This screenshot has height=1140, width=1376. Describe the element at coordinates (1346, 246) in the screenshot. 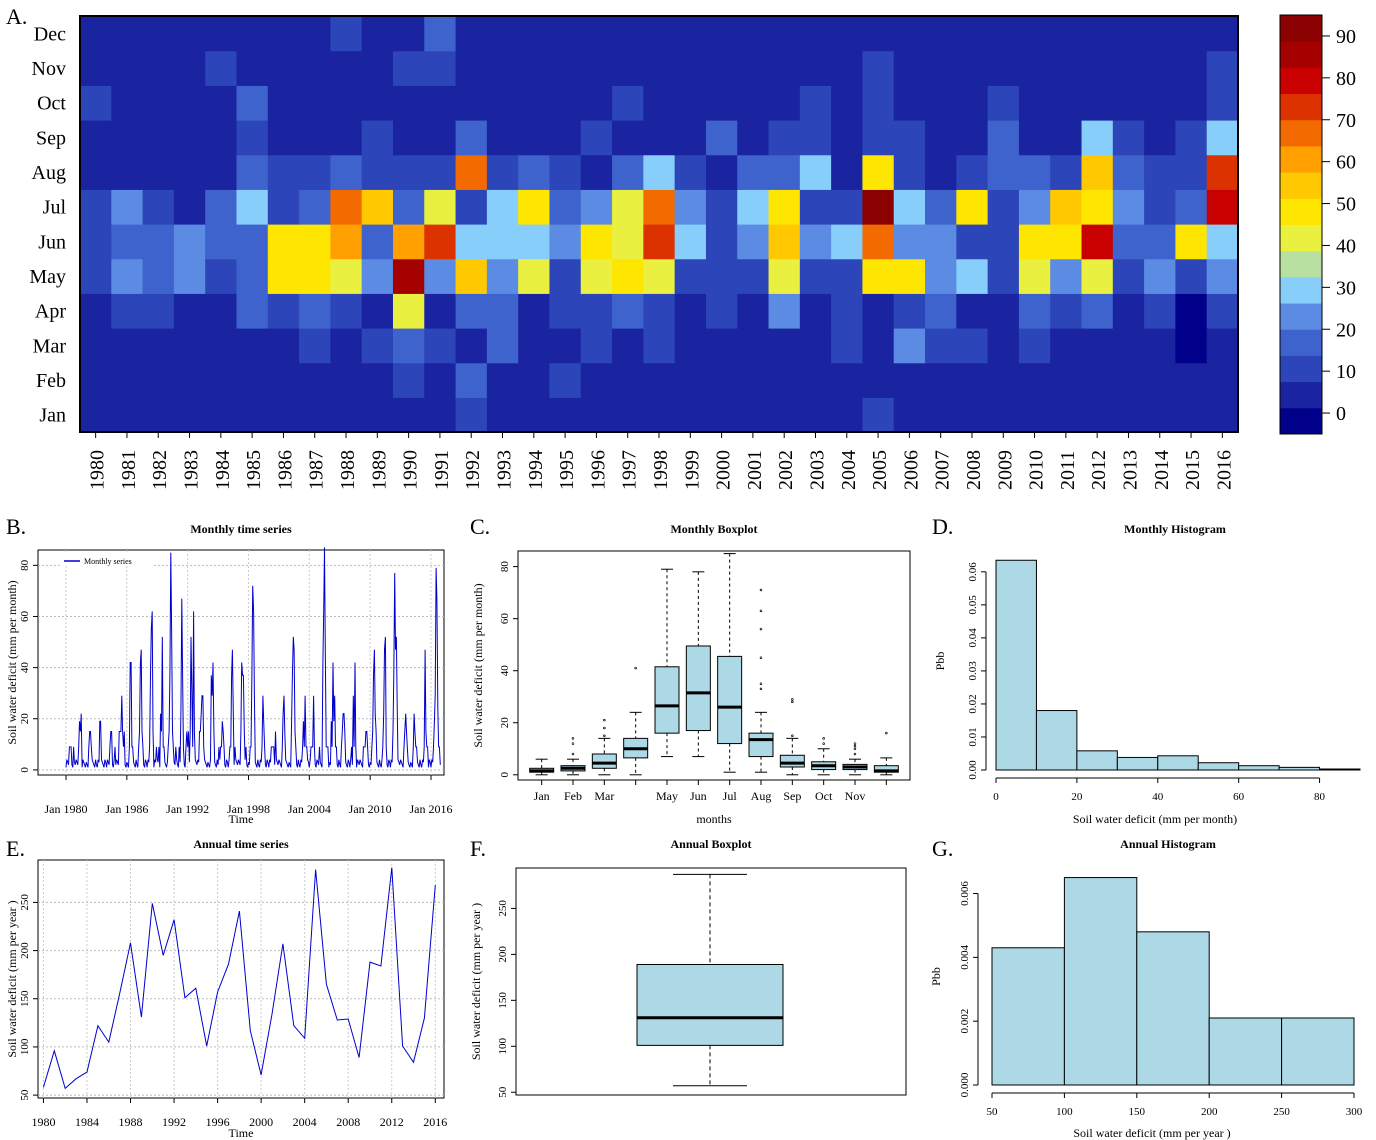

I see `colorbar-tick-label: 40` at that location.